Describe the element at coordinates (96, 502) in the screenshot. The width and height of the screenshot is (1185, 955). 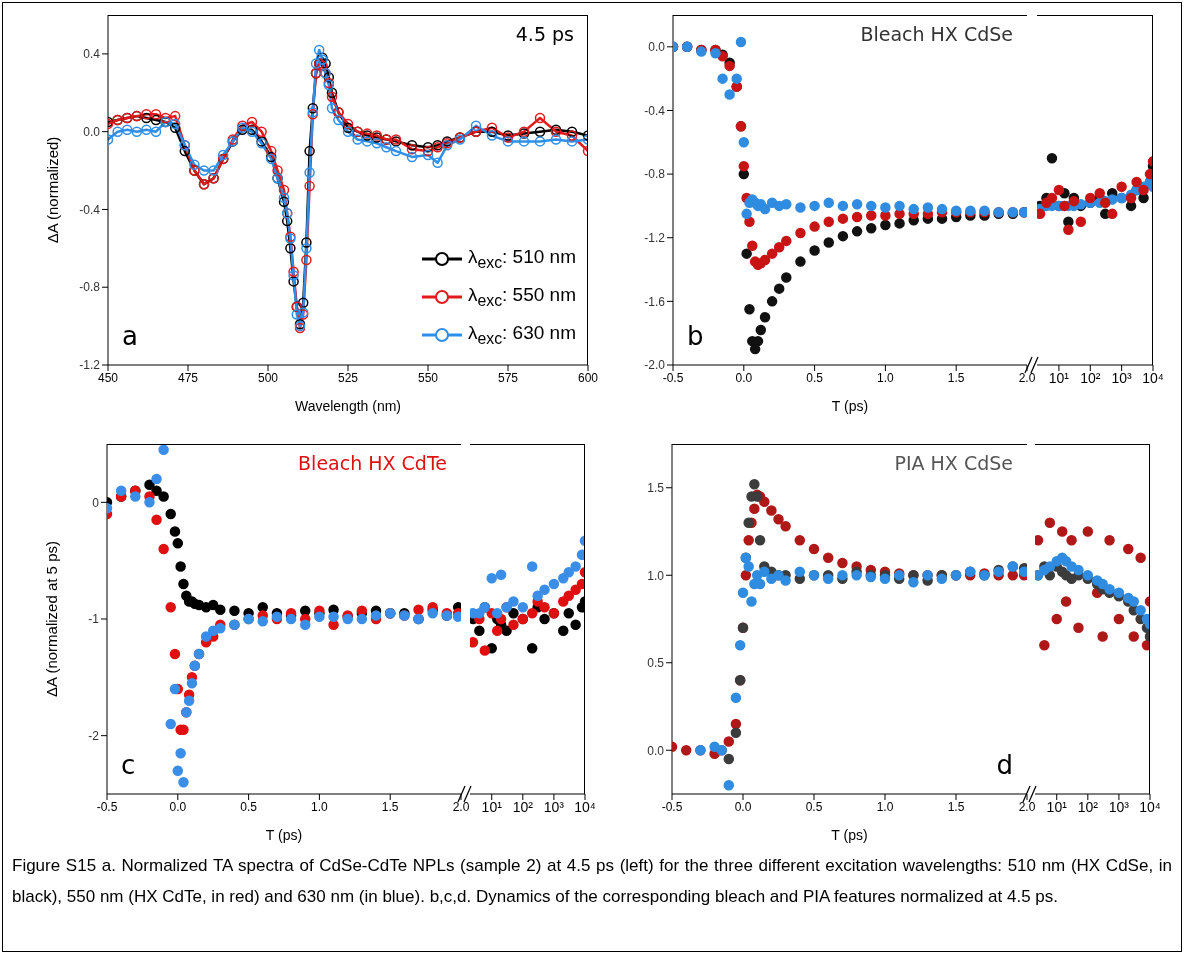
I see `y-tick-label: 0` at that location.